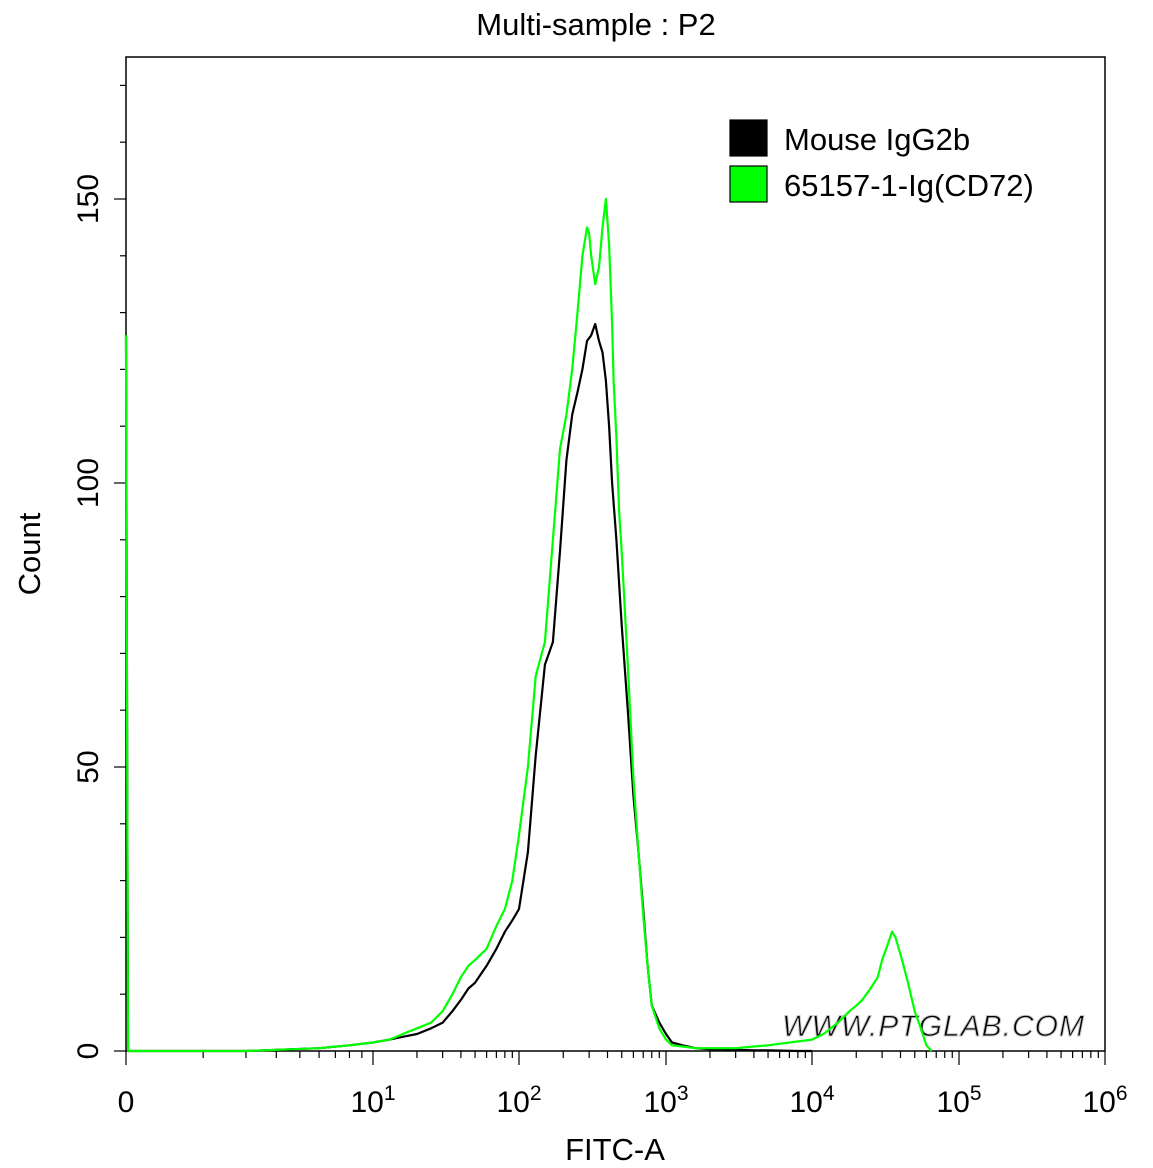  Describe the element at coordinates (665, 1100) in the screenshot. I see `x-tick-label: 10³` at that location.